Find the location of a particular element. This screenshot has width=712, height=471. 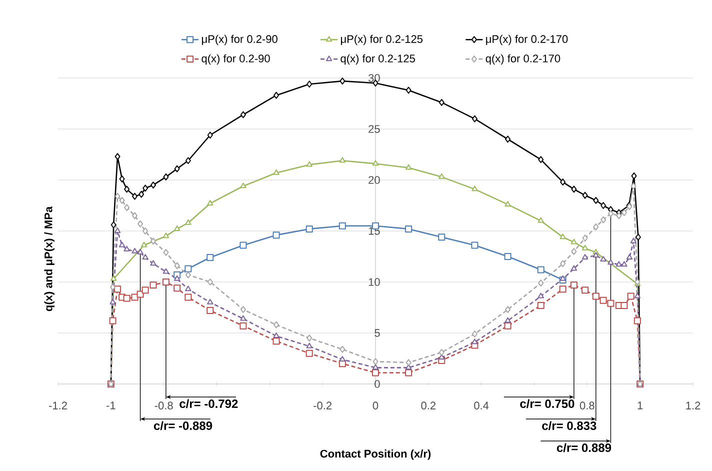

x-tick-label: 0.2 is located at coordinates (428, 406).